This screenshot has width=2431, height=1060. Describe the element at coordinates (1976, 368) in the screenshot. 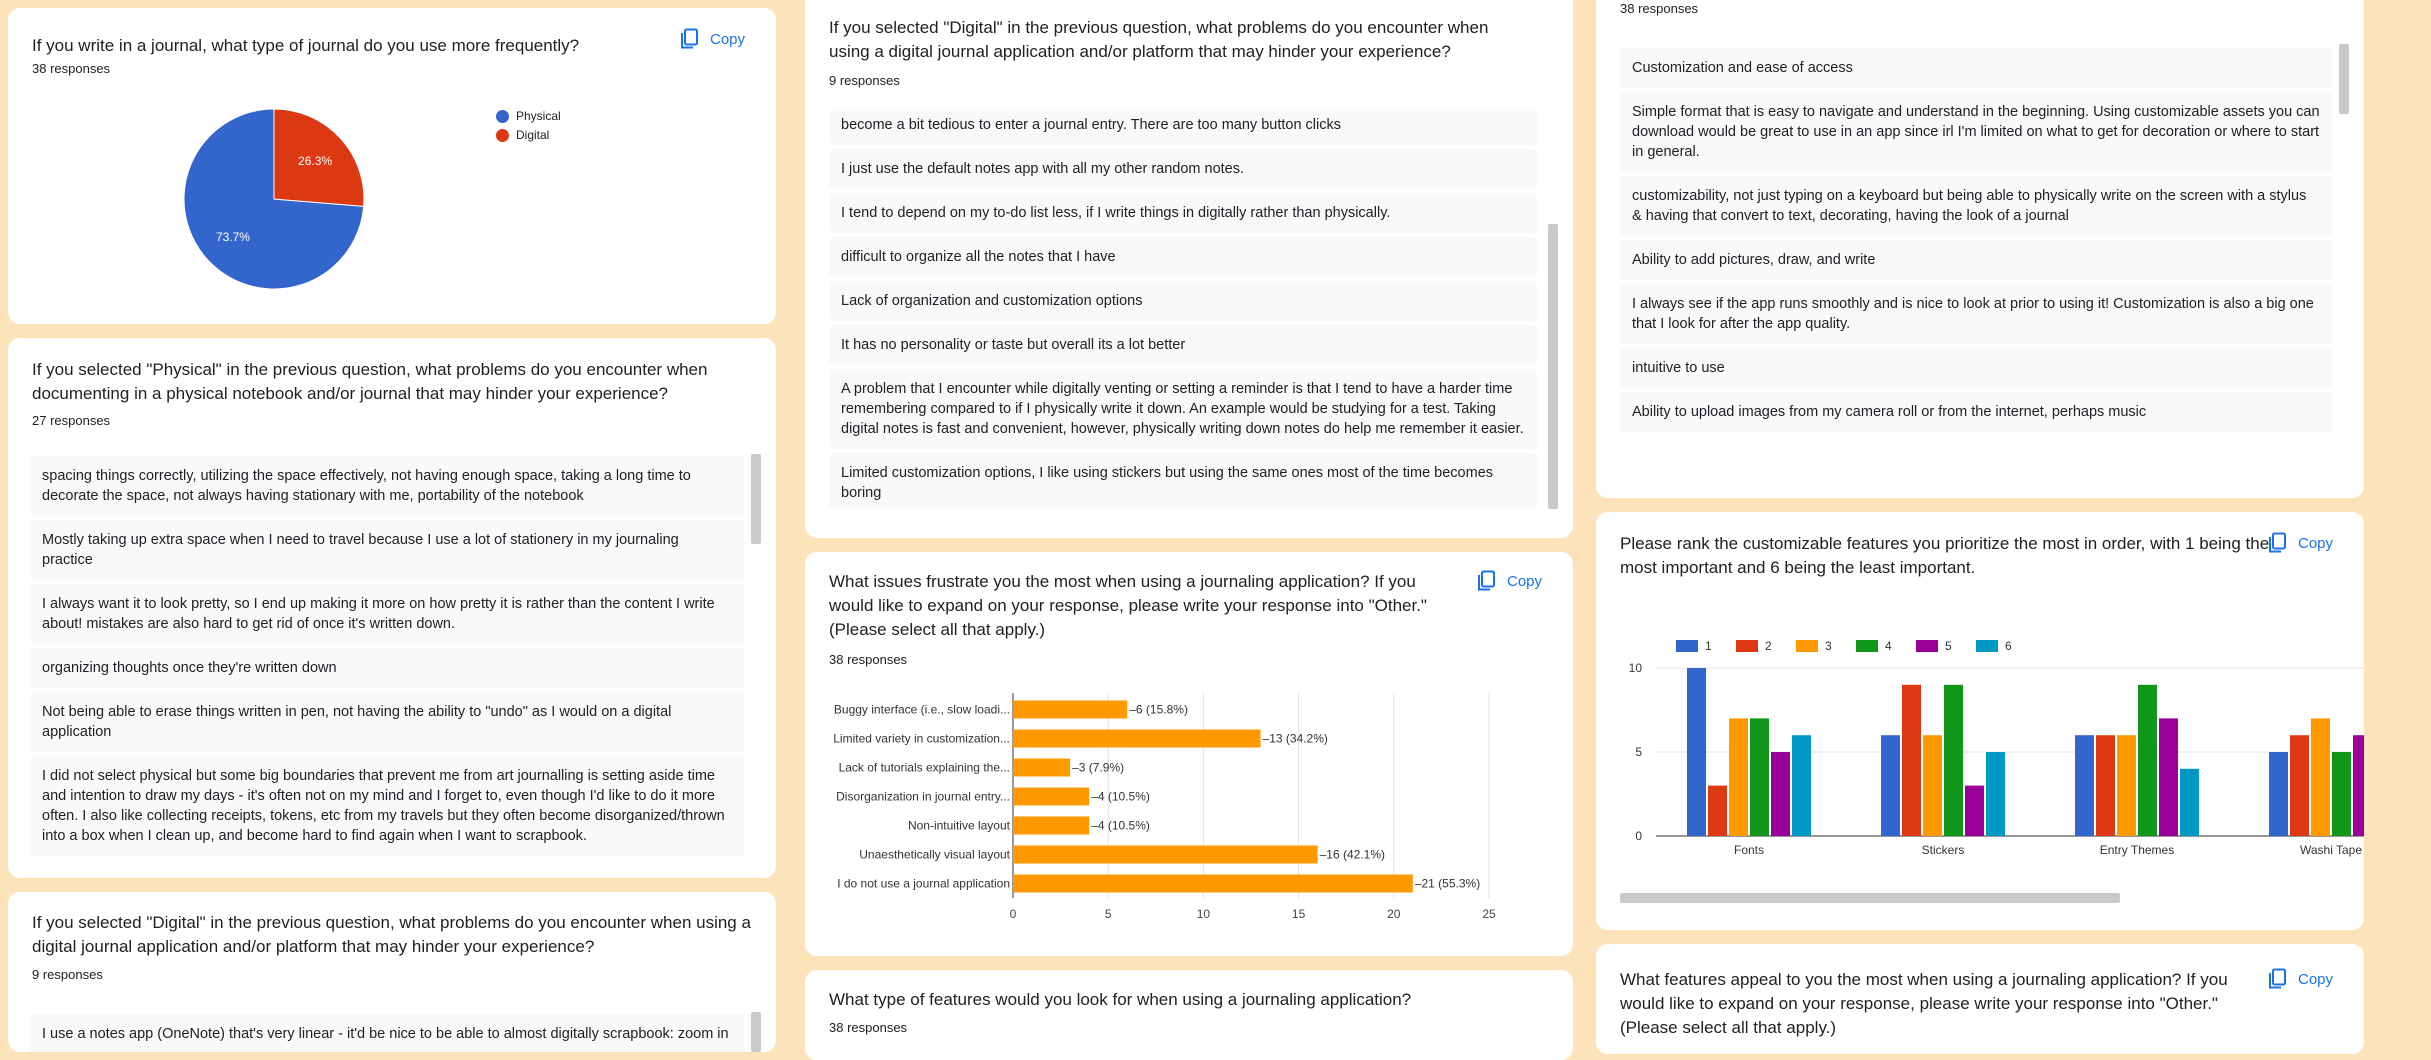

I see `list-item: intuitive to use` at that location.